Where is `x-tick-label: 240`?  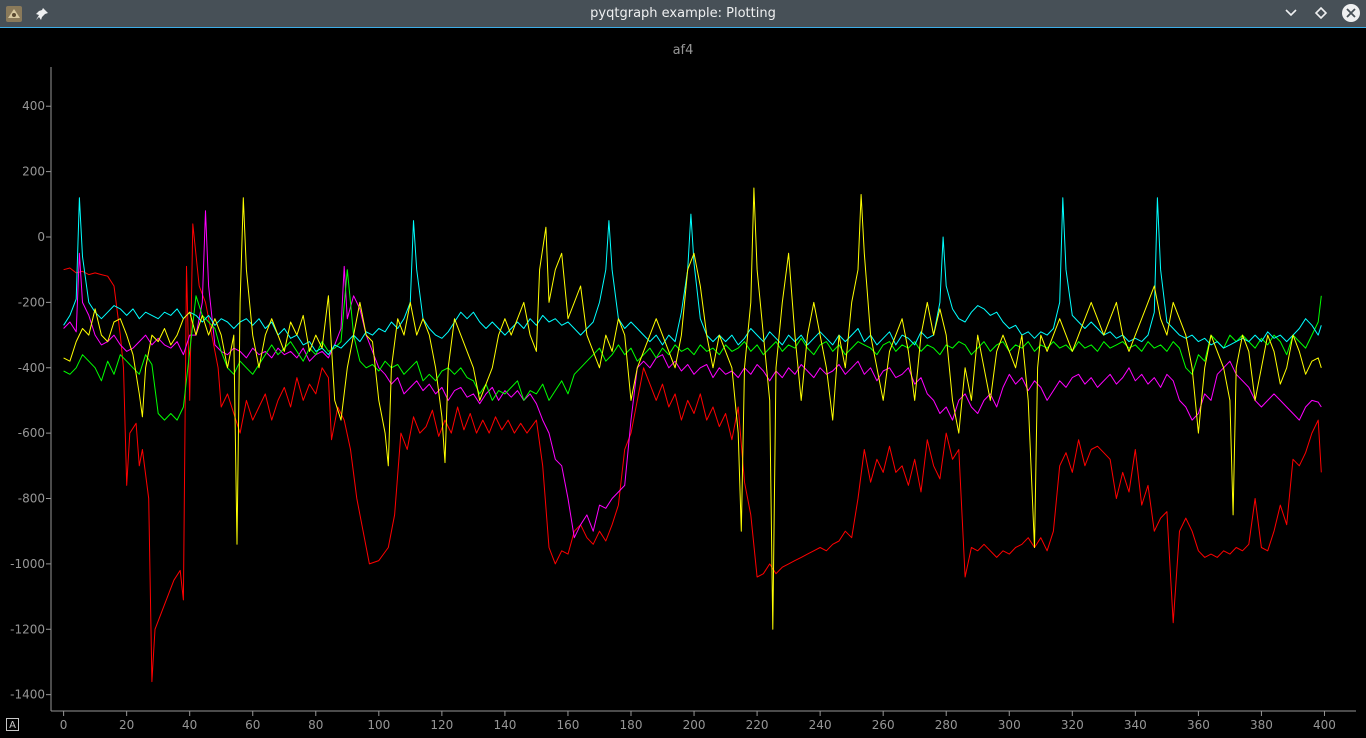 x-tick-label: 240 is located at coordinates (820, 725).